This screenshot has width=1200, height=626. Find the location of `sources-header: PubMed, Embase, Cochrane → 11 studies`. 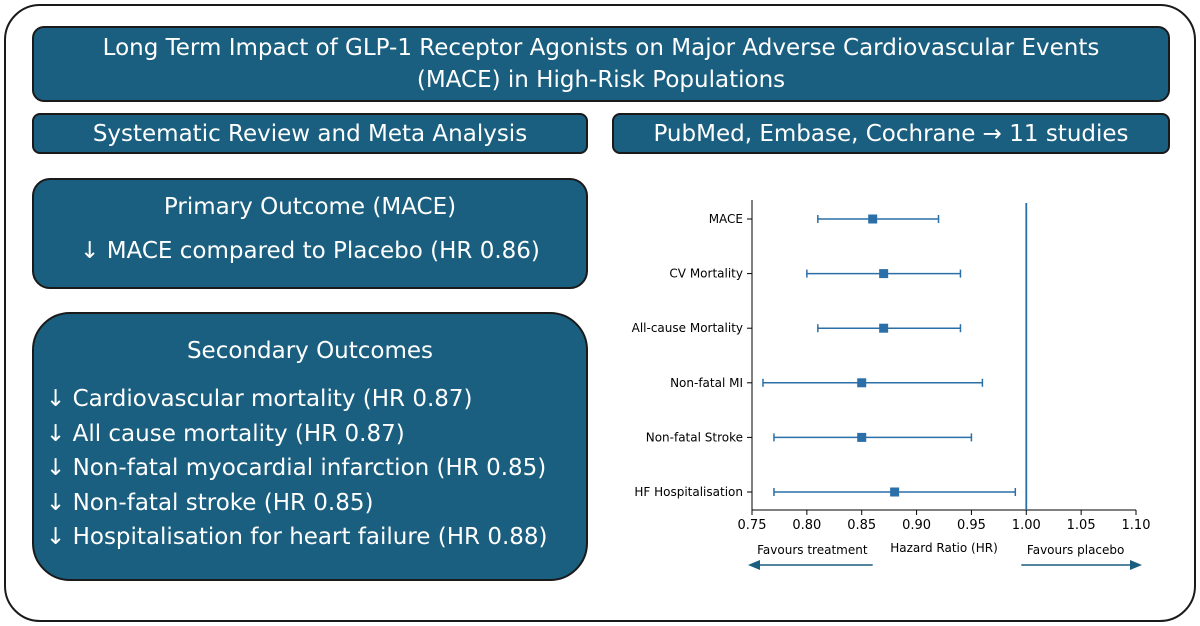

sources-header: PubMed, Embase, Cochrane → 11 studies is located at coordinates (891, 133).